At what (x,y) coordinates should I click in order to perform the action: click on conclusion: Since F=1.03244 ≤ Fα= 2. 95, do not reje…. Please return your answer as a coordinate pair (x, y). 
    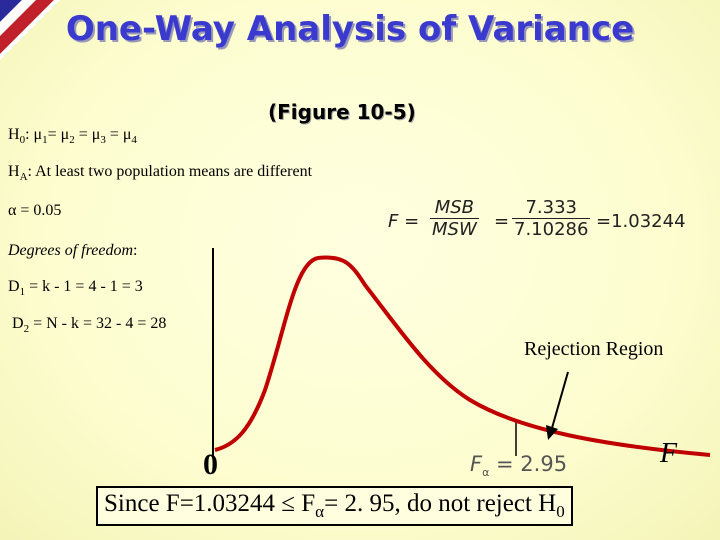
    Looking at the image, I should click on (334, 506).